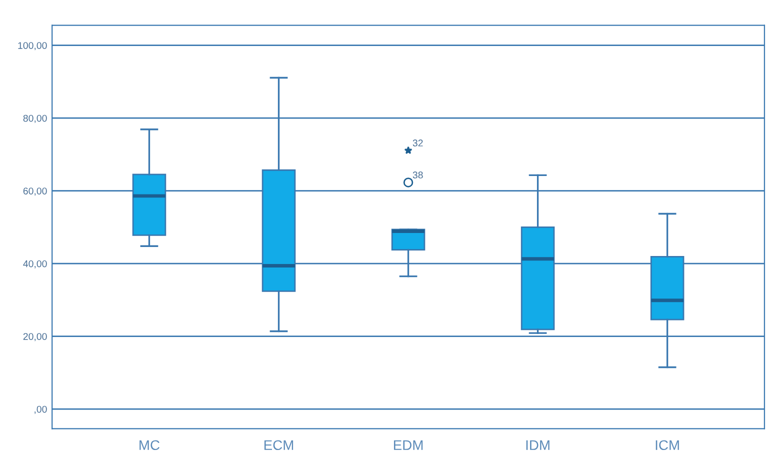 The width and height of the screenshot is (766, 461). I want to click on y-tick-label: 40,00, so click(35, 264).